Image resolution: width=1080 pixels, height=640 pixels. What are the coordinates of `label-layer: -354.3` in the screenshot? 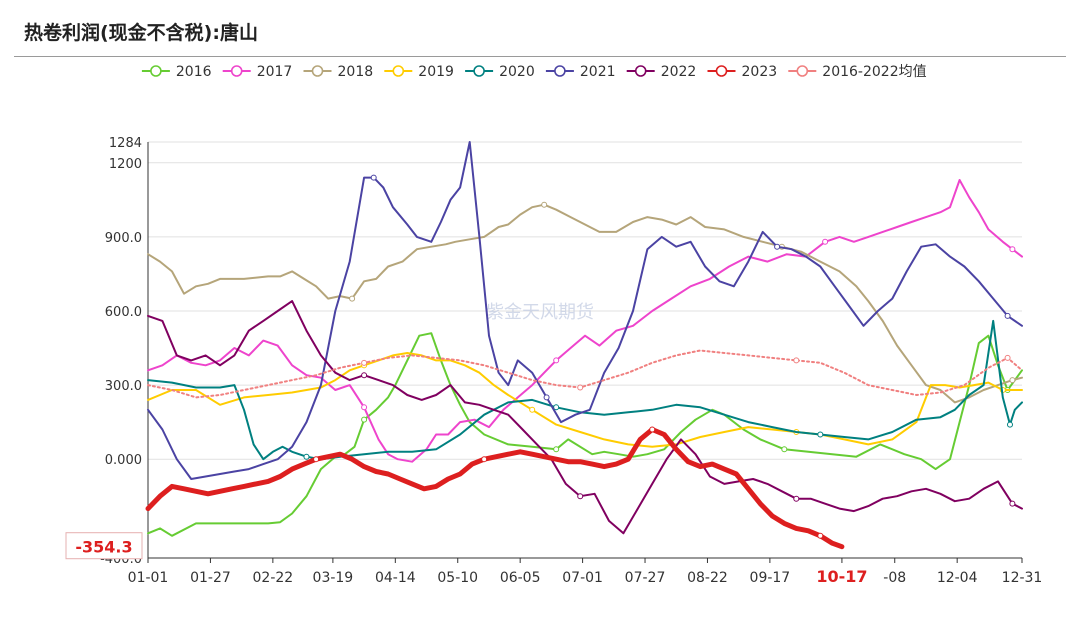 It's located at (104, 546).